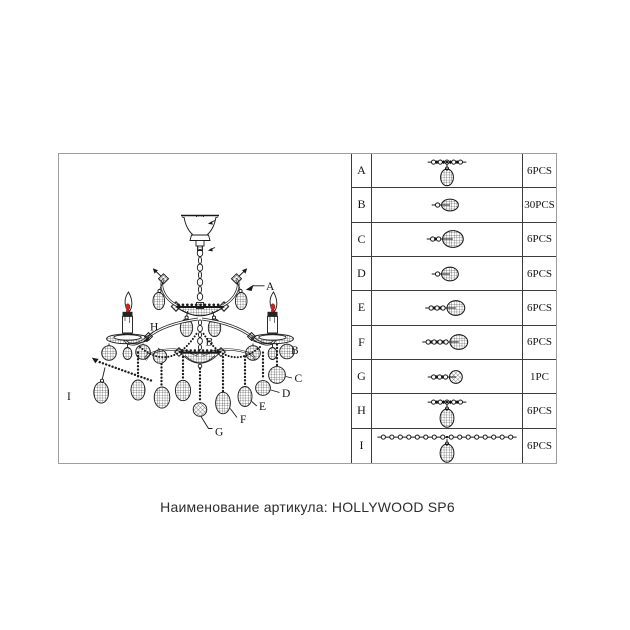 The image size is (630, 630). What do you see at coordinates (362, 411) in the screenshot?
I see `part-letter: H` at bounding box center [362, 411].